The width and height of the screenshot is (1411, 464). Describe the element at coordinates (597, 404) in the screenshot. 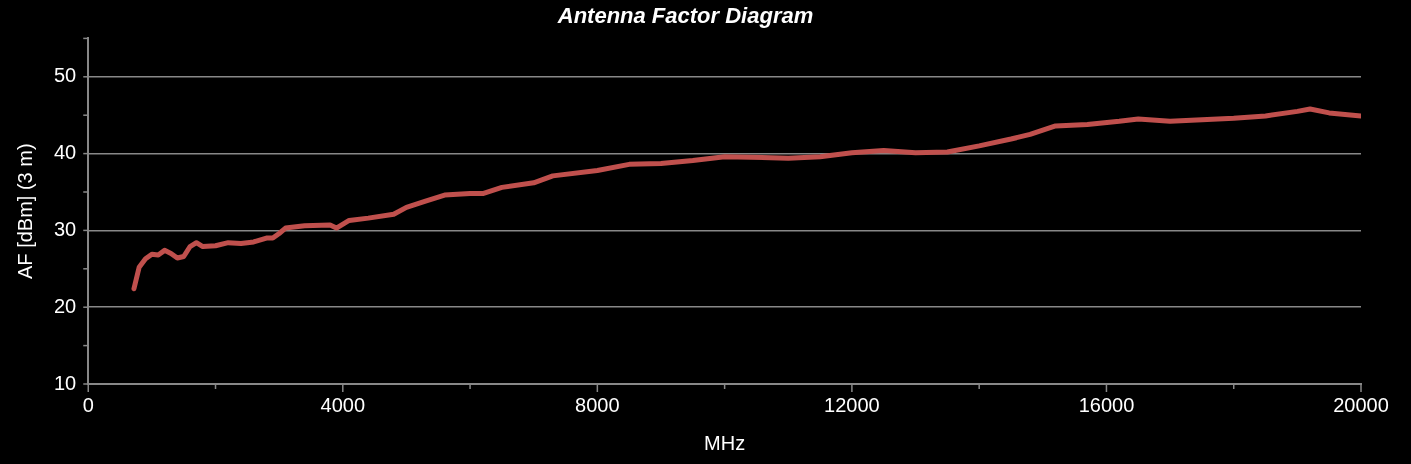

I see `x-tick-label: 8000` at that location.